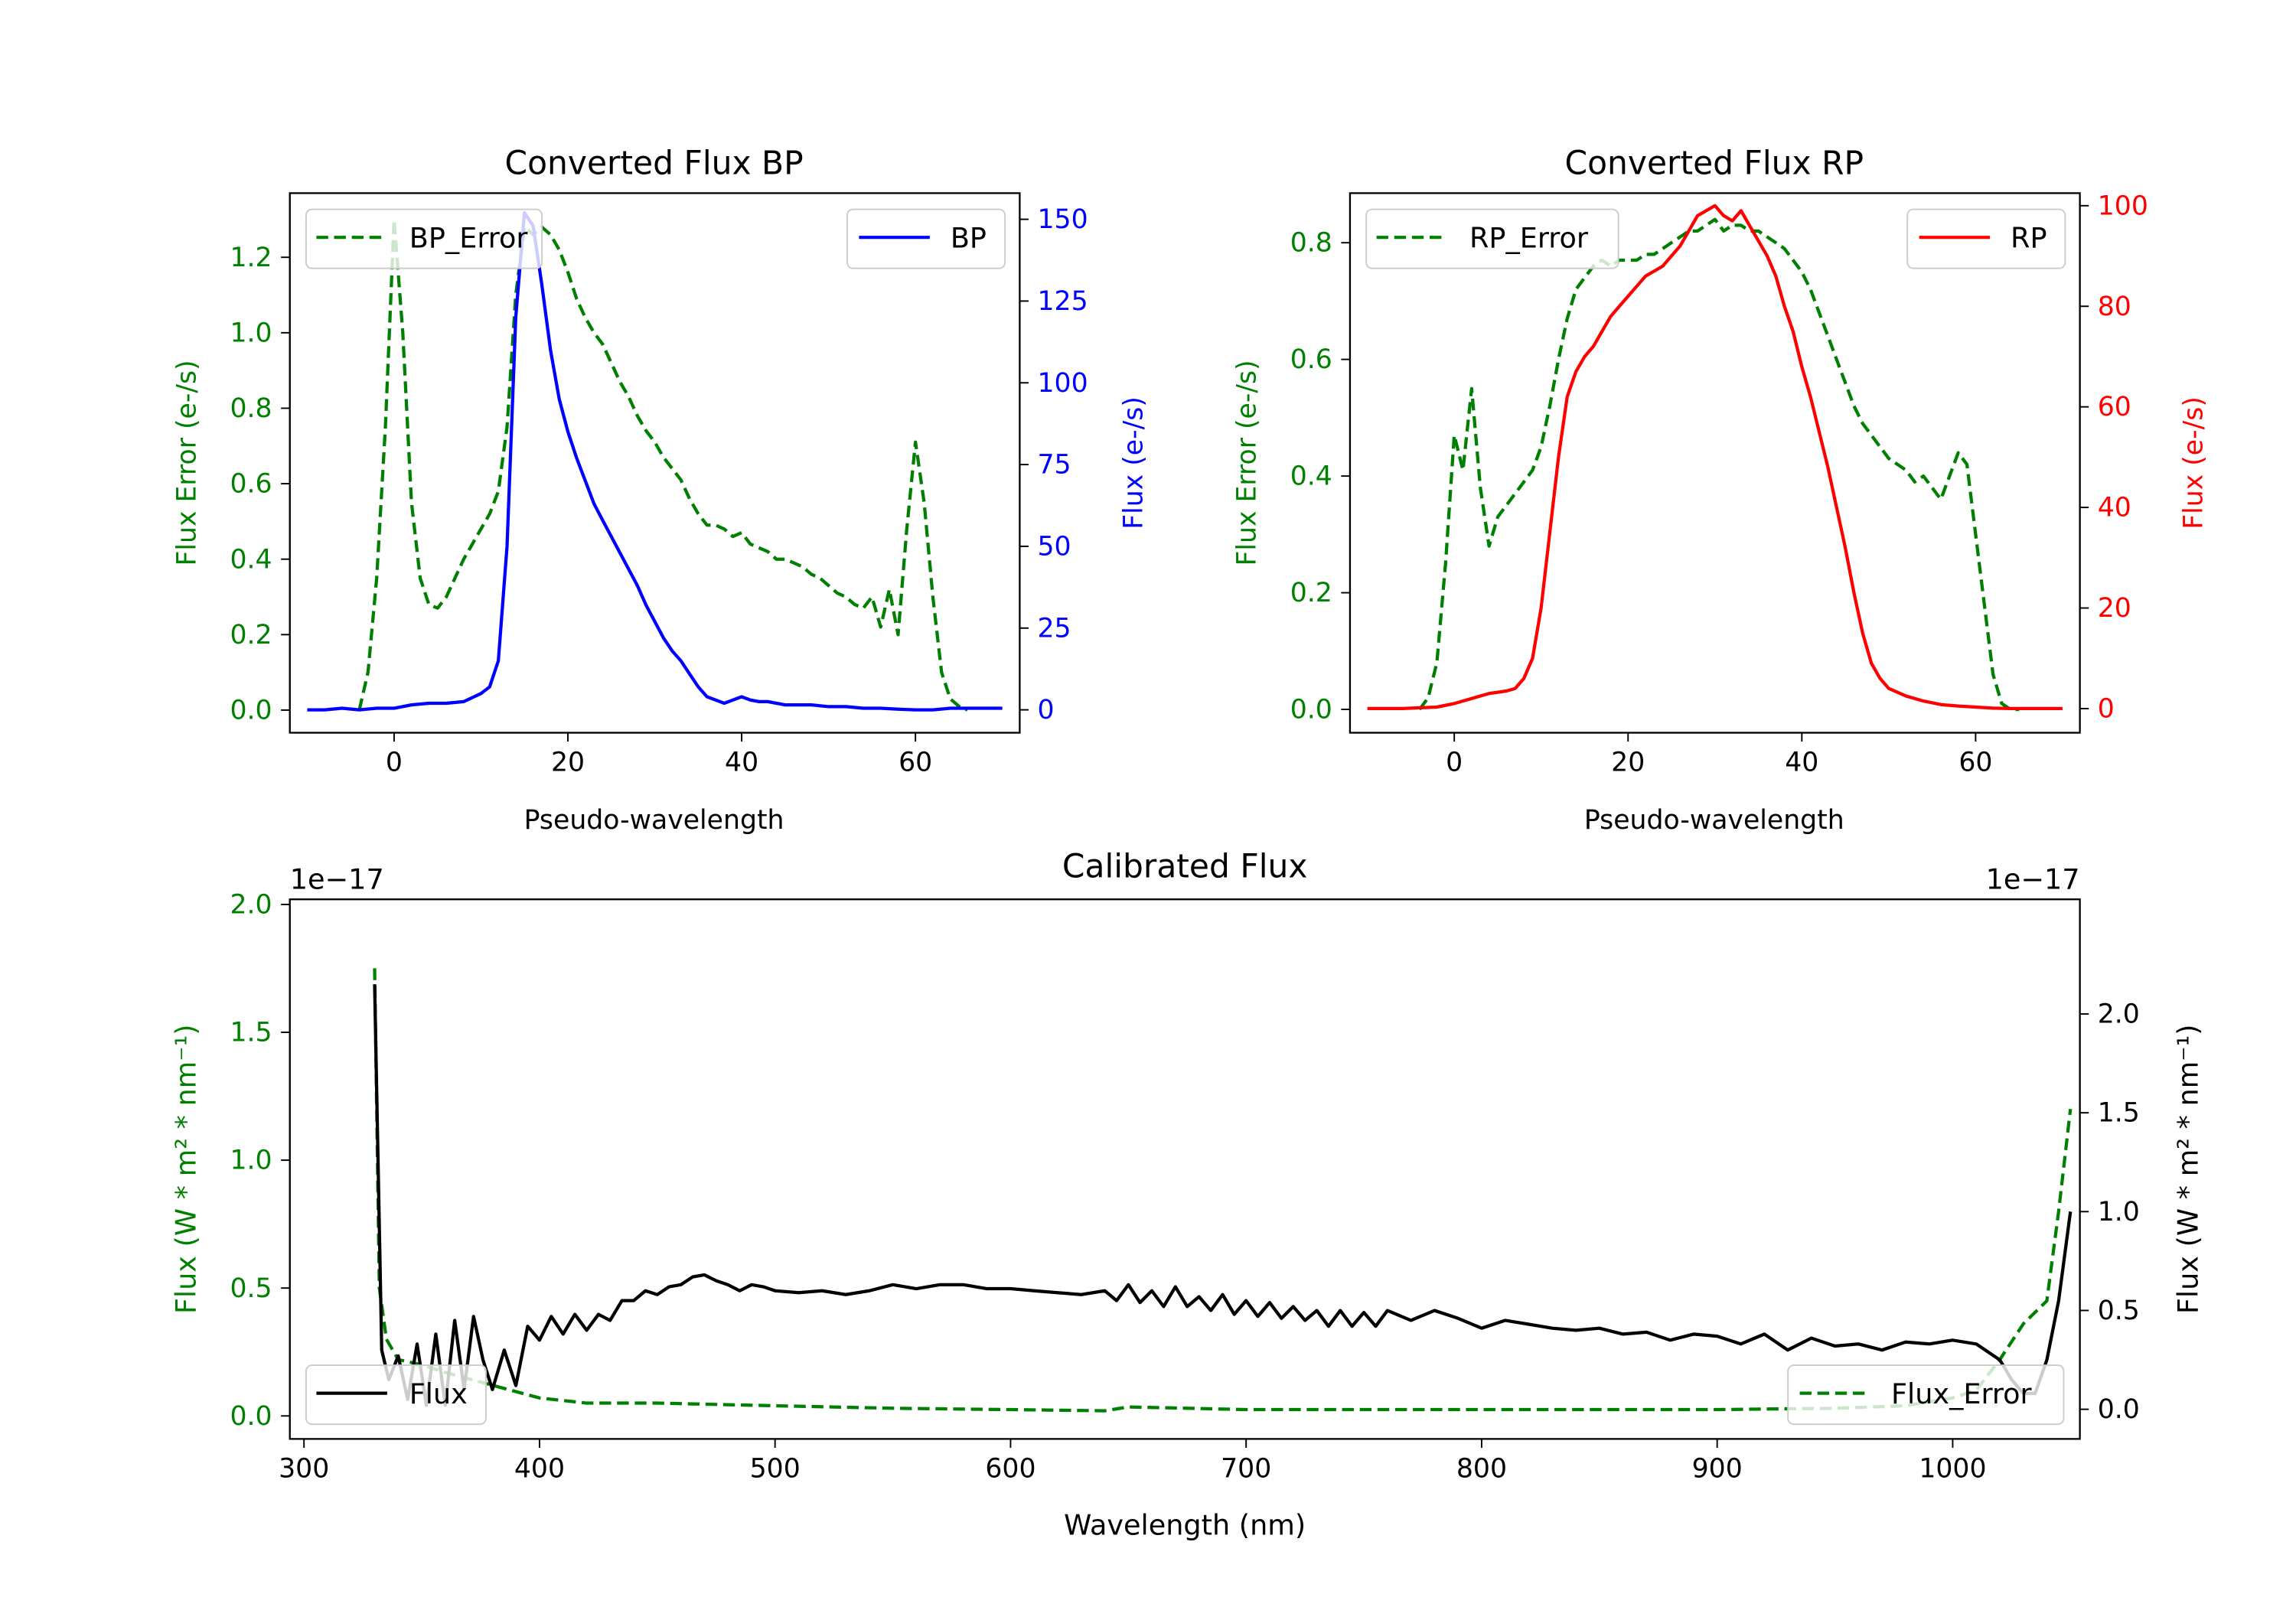  I want to click on rp-chart-title: Converted Flux RP, so click(1714, 162).